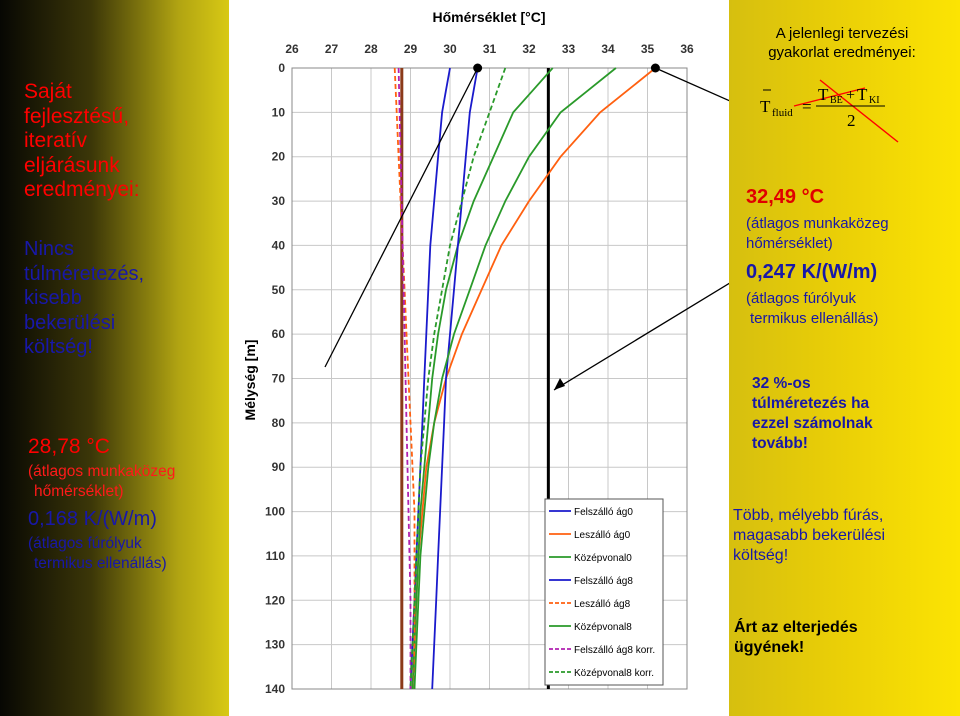 This screenshot has height=716, width=960. What do you see at coordinates (49, 249) in the screenshot?
I see `note-line: Nincs` at bounding box center [49, 249].